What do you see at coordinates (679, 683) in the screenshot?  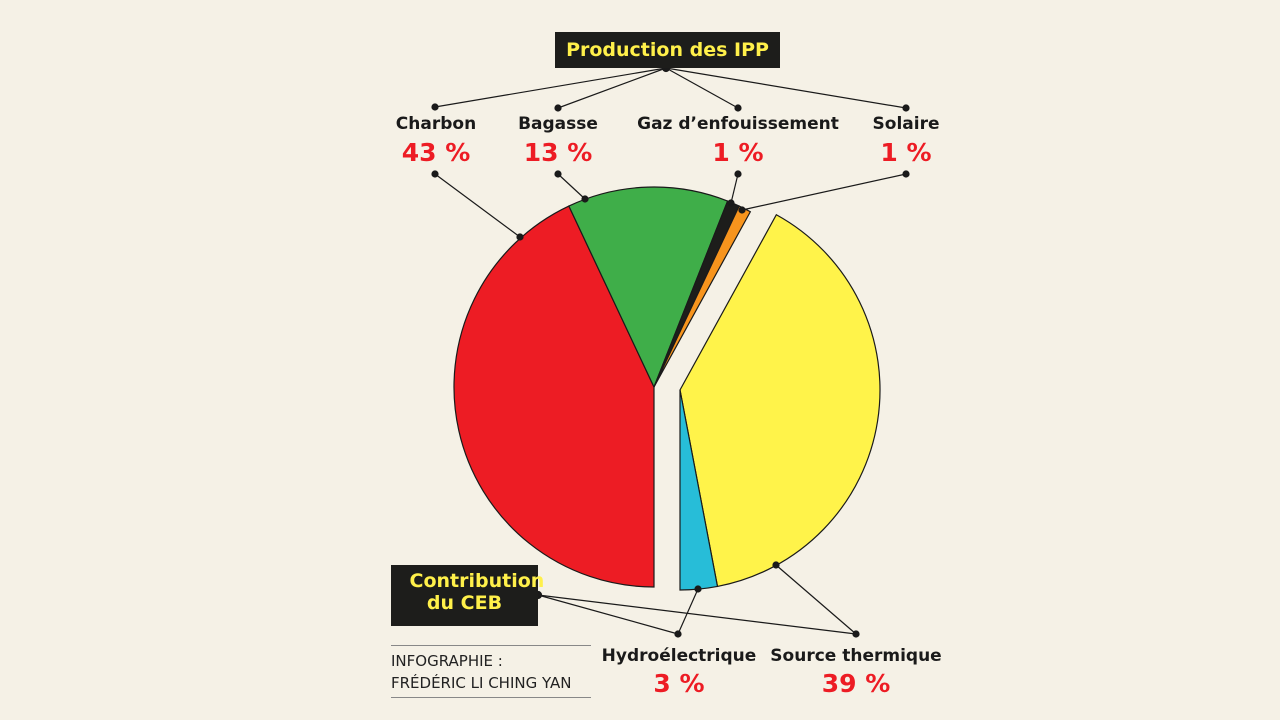 I see `value-hydro: 3 %` at bounding box center [679, 683].